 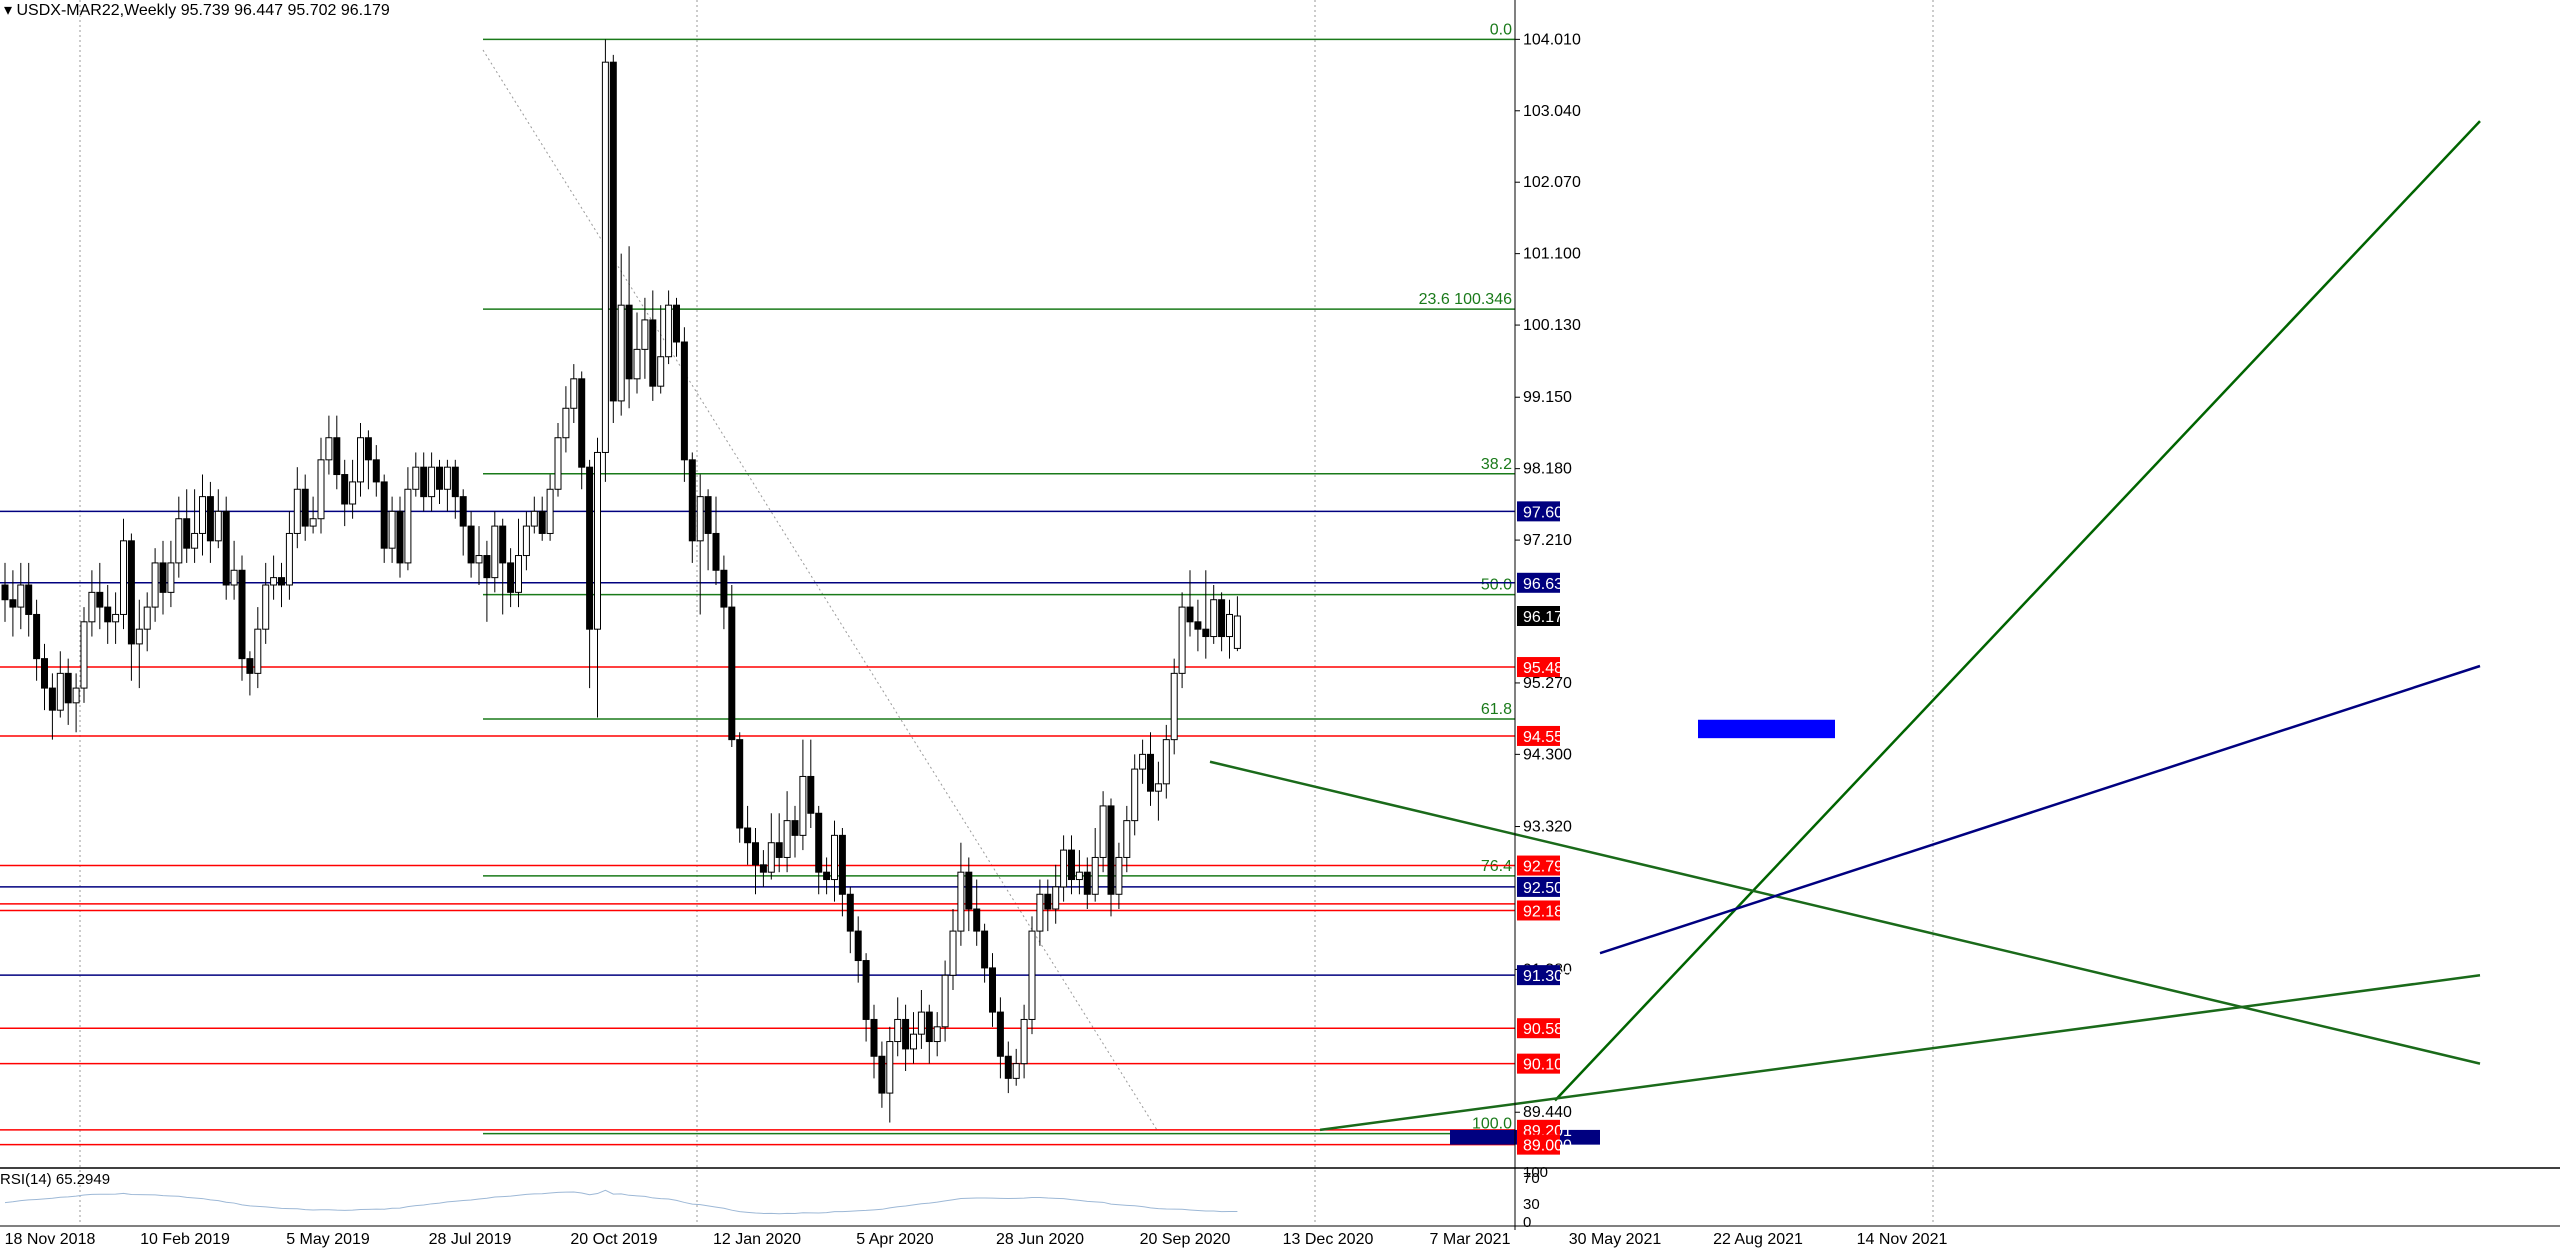 I want to click on time-tick-label: 14 Nov 2021, so click(x=1902, y=1239).